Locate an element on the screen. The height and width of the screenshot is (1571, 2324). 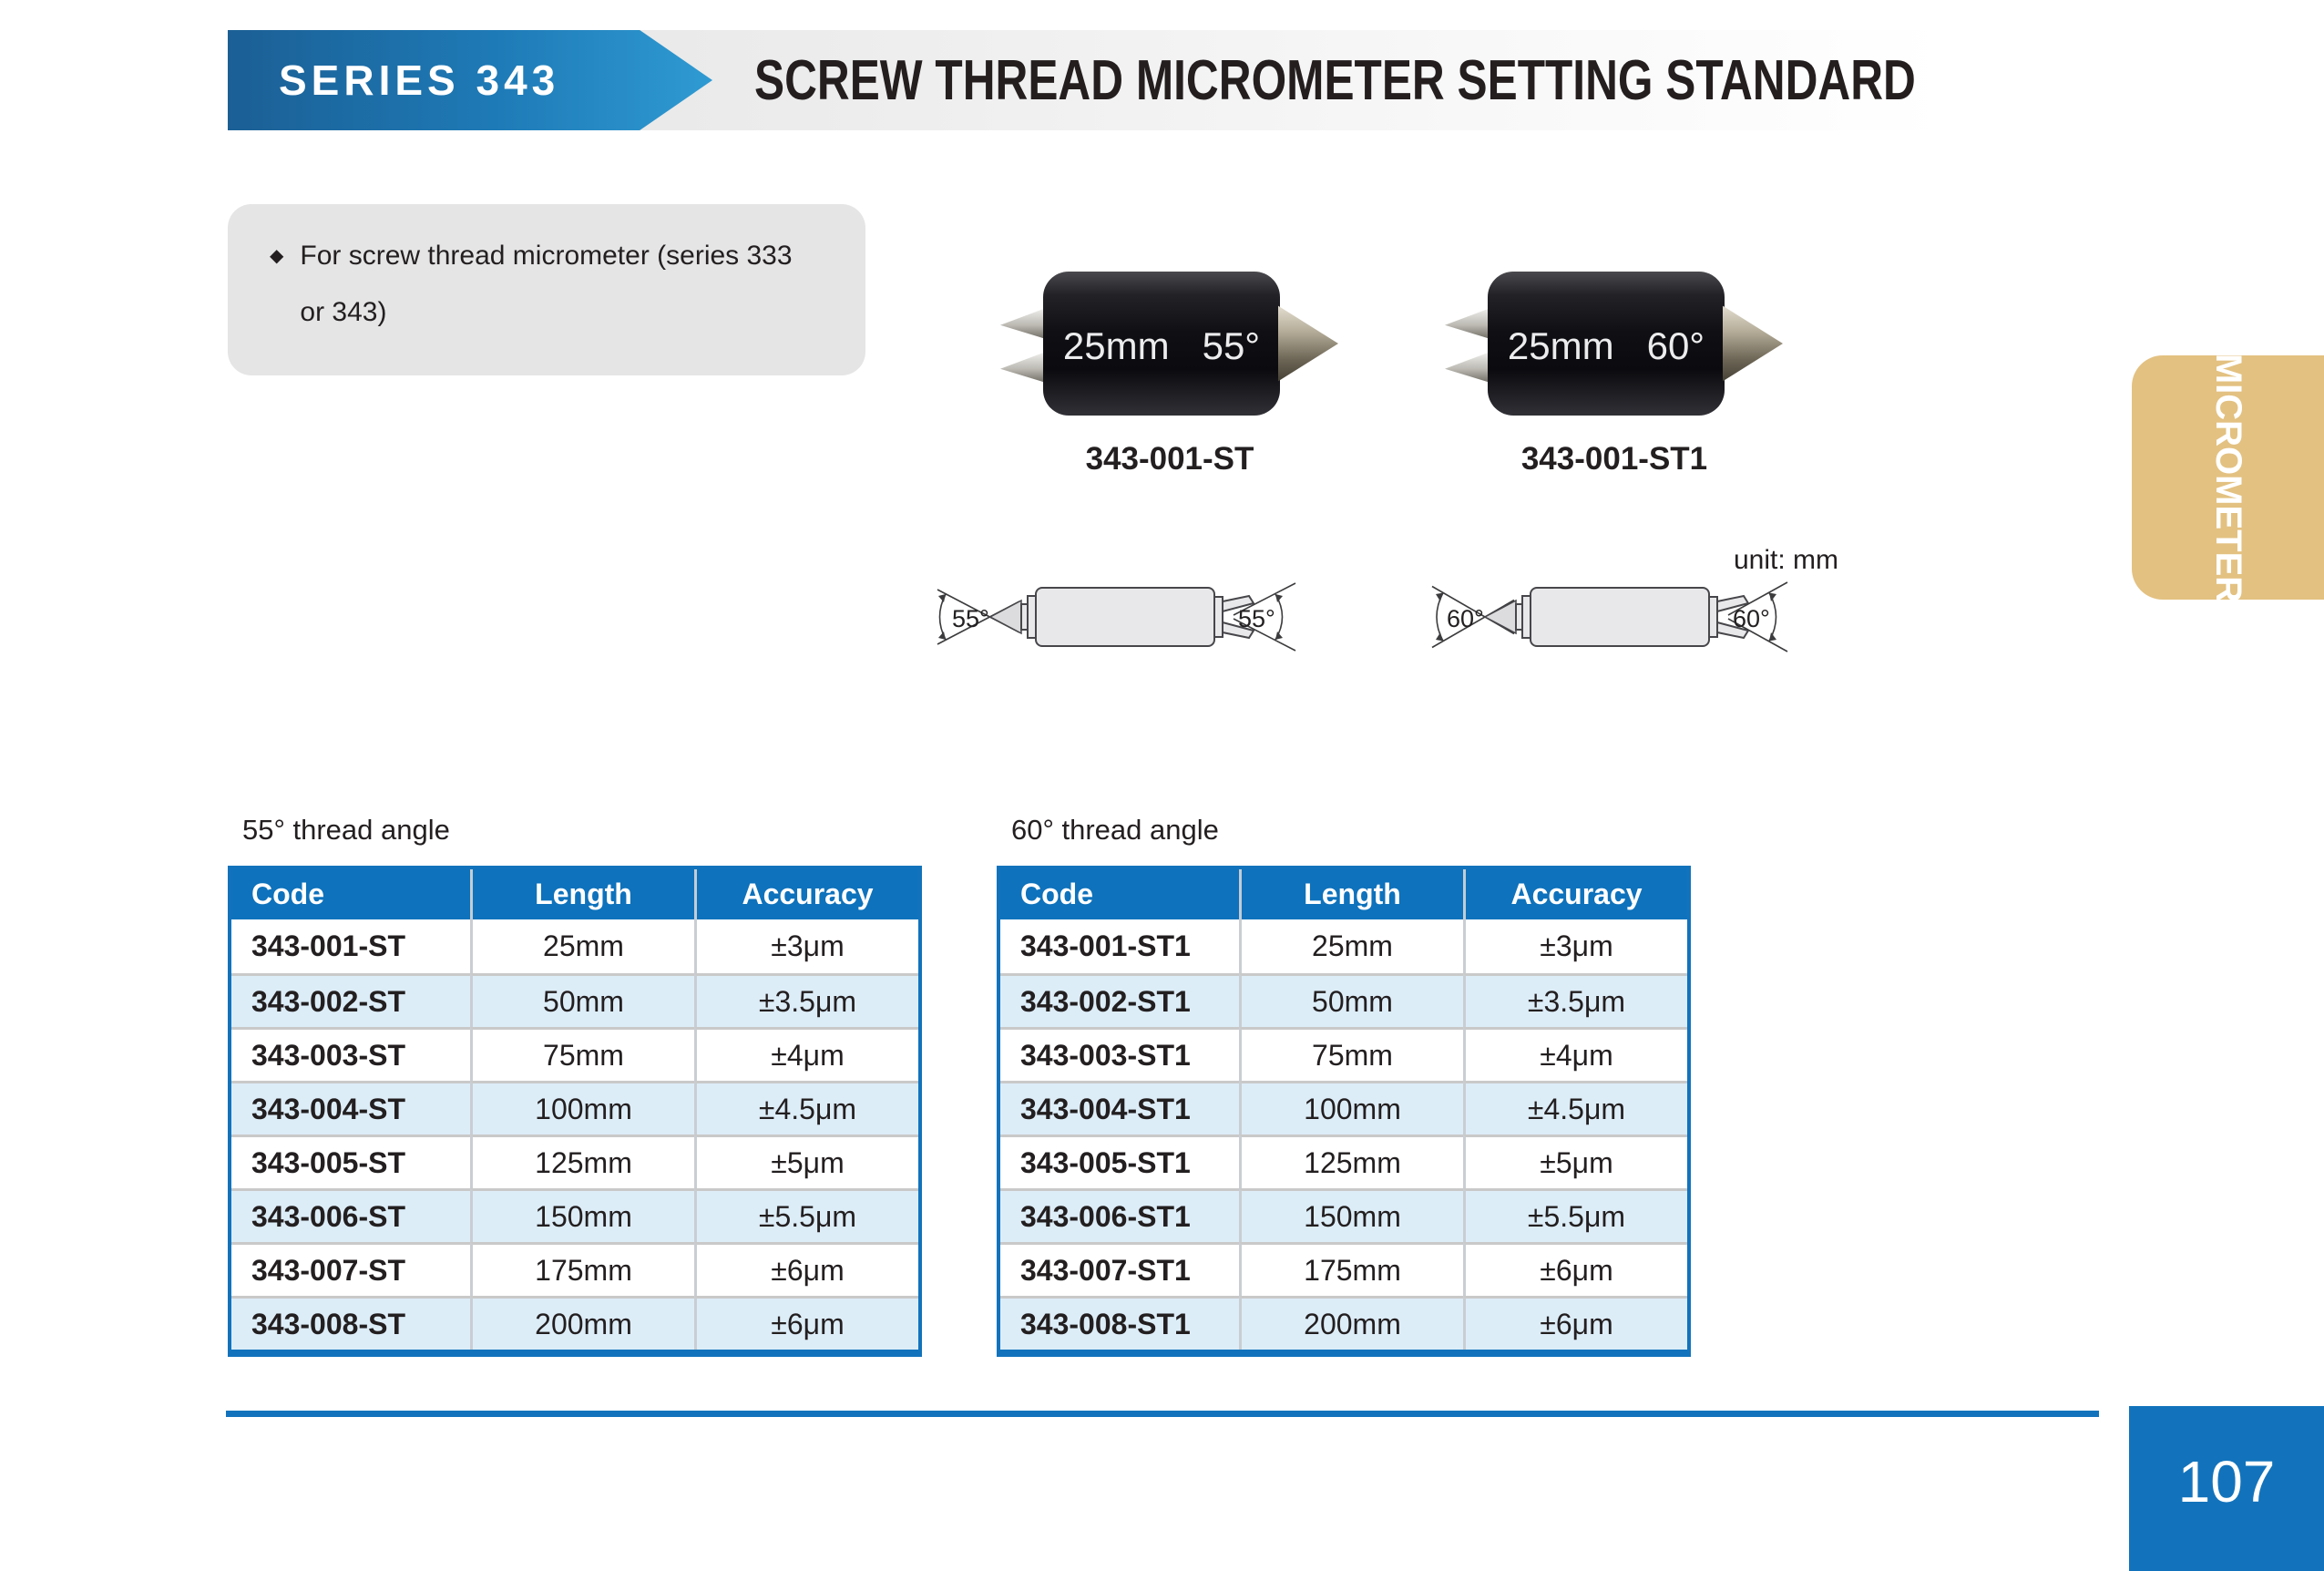
code-cell: 343-008-ST1 is located at coordinates (1119, 1323).